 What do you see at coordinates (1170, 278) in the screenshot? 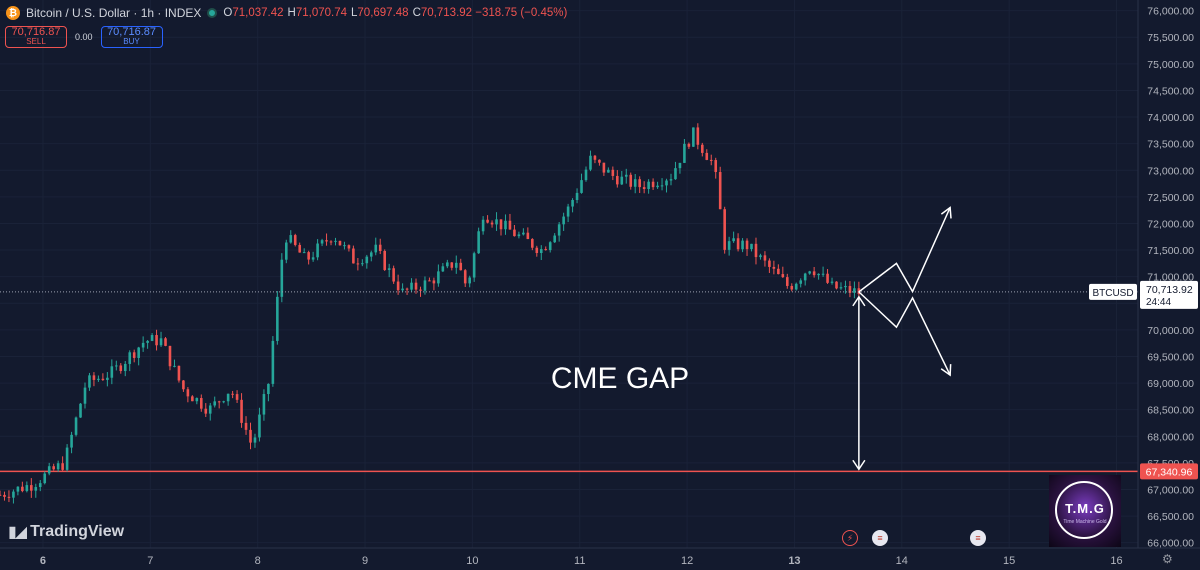
I see `y-tick-label: 71,000.00` at bounding box center [1170, 278].